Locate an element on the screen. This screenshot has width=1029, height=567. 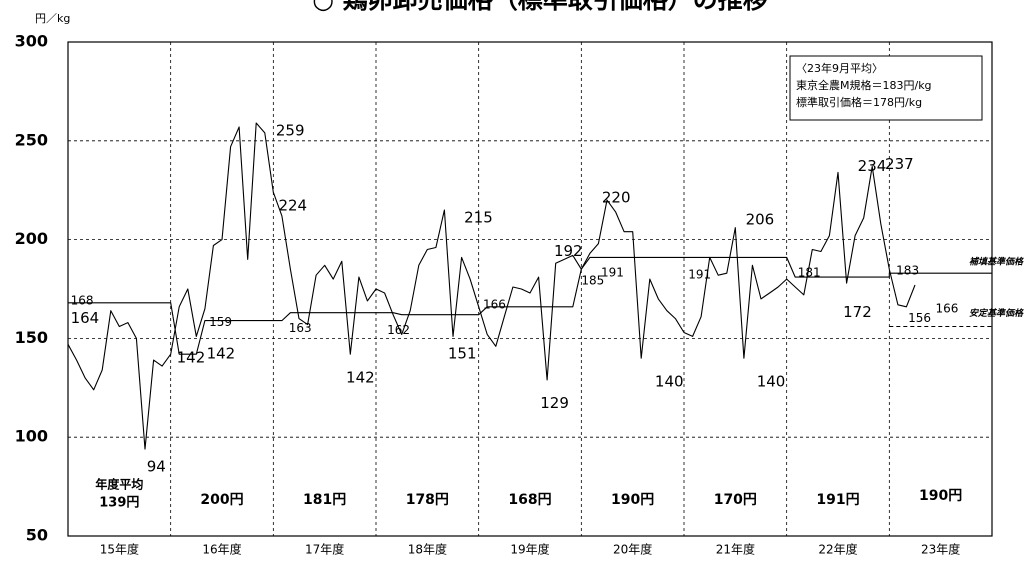
data-label: 94 is located at coordinates (156, 466).